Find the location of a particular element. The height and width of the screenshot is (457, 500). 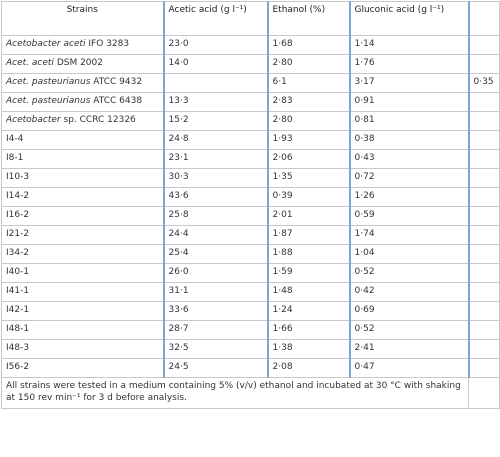

strain-cell: Acetobacter aceti IFO 3283 is located at coordinates (82, 45).